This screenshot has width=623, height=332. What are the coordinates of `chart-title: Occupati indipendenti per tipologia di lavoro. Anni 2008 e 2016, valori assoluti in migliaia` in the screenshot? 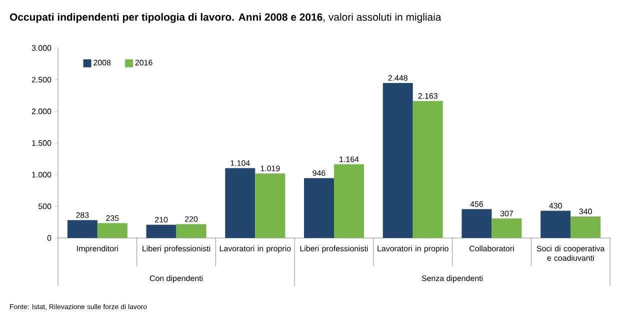 It's located at (226, 18).